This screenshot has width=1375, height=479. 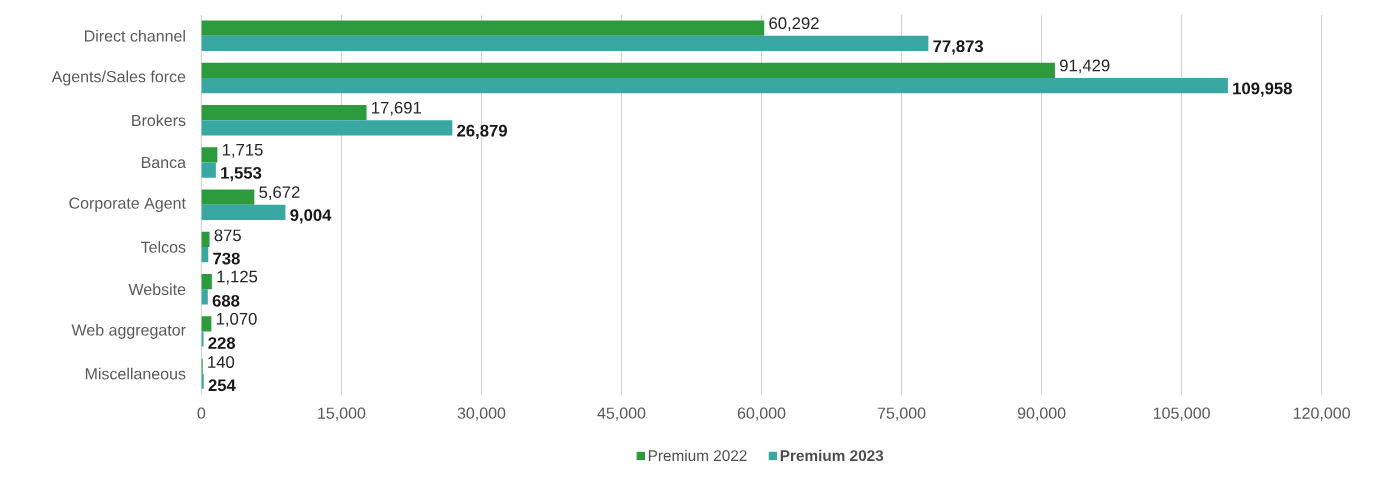 I want to click on data-label: 140, so click(x=221, y=362).